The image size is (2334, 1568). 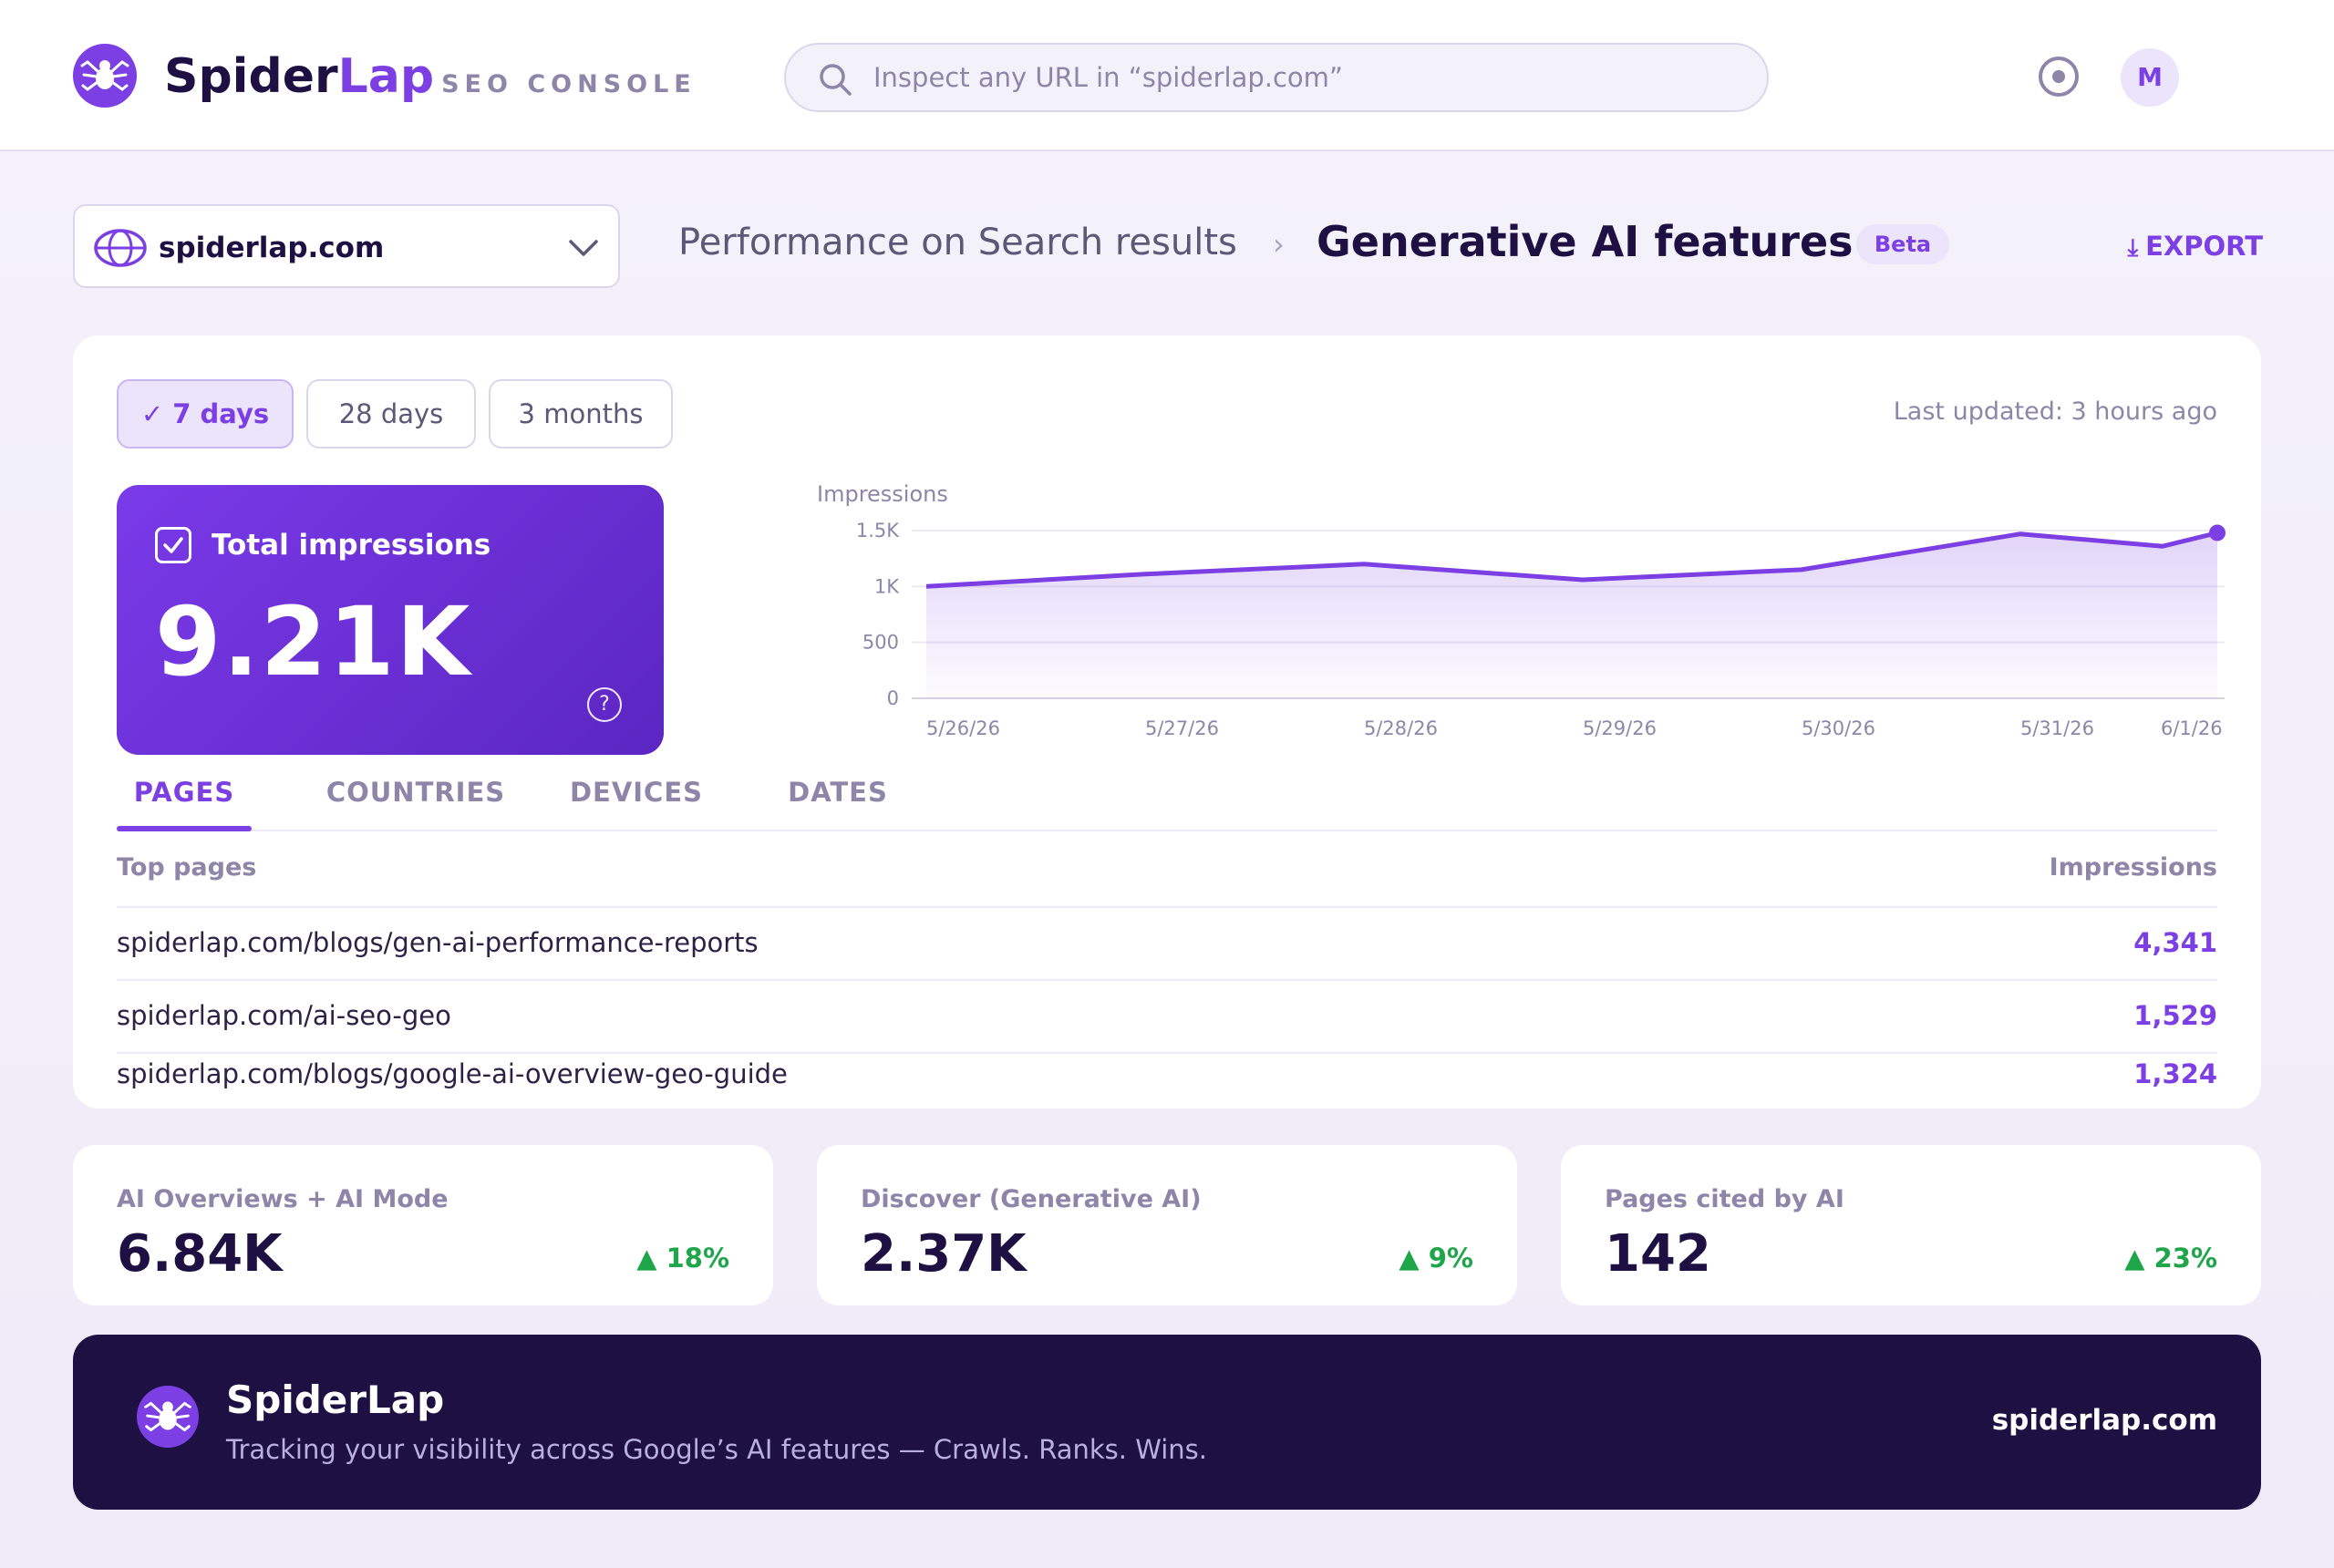 I want to click on chart-x-tick-label: 5/29/26, so click(x=1620, y=727).